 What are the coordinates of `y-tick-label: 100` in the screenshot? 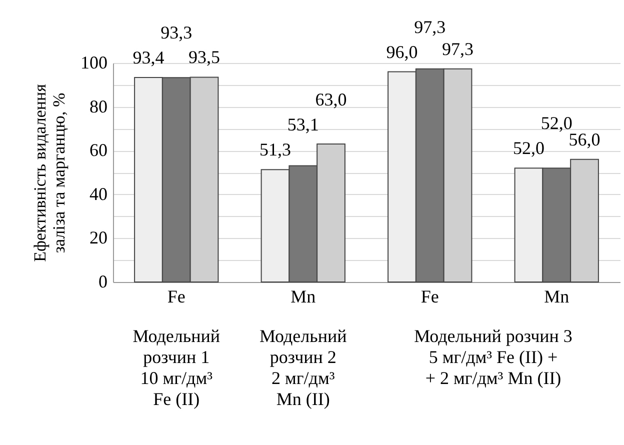 It's located at (94, 62).